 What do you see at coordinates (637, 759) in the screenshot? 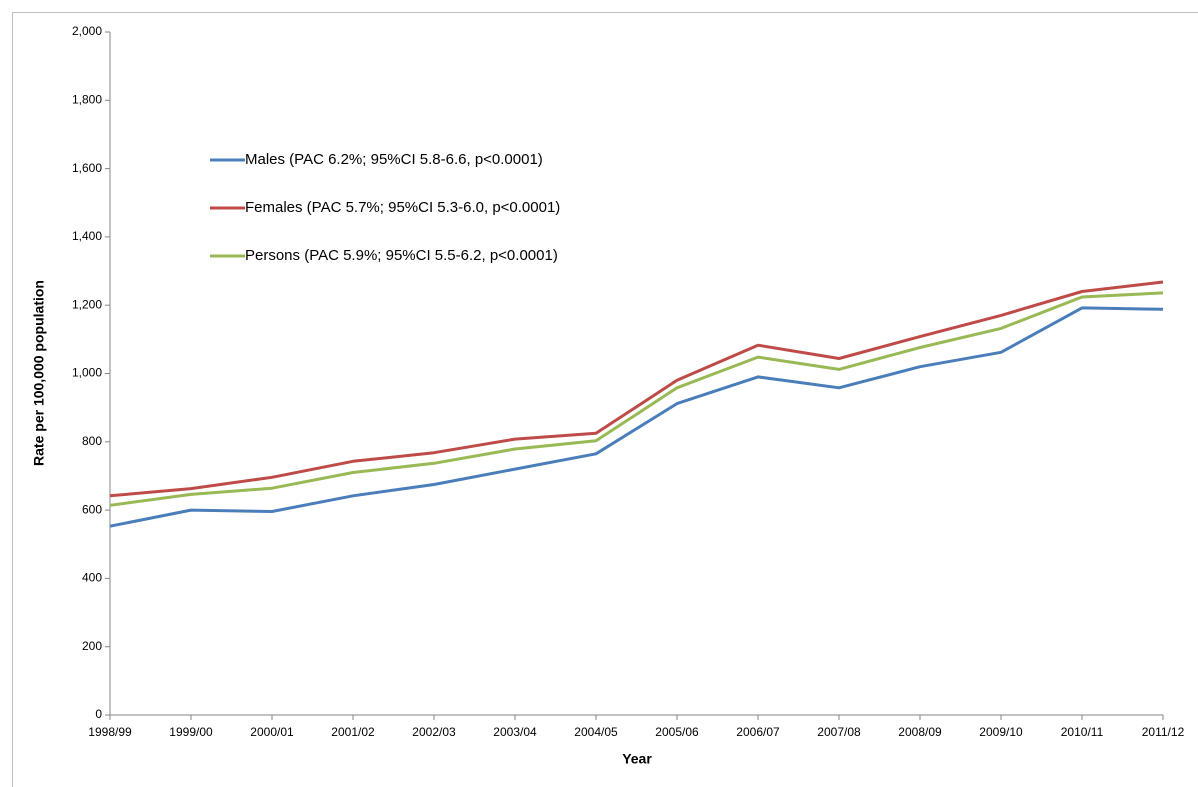
I see `x-axis-title: Year` at bounding box center [637, 759].